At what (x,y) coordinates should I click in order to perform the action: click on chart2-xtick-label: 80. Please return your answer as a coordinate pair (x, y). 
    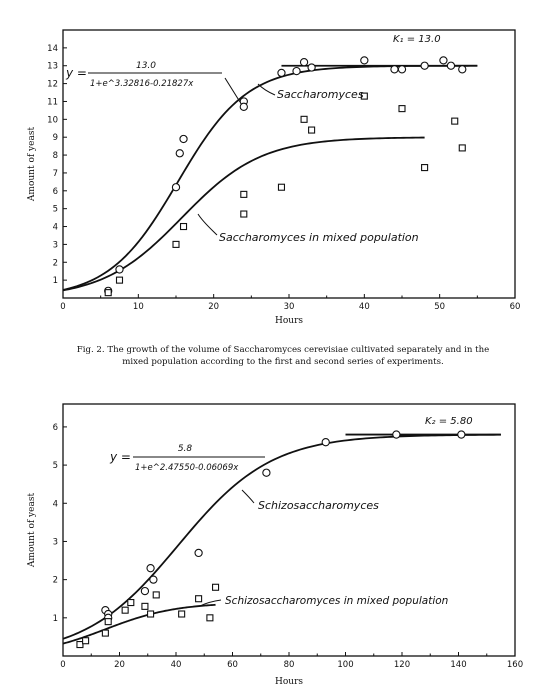
    Looking at the image, I should click on (289, 665).